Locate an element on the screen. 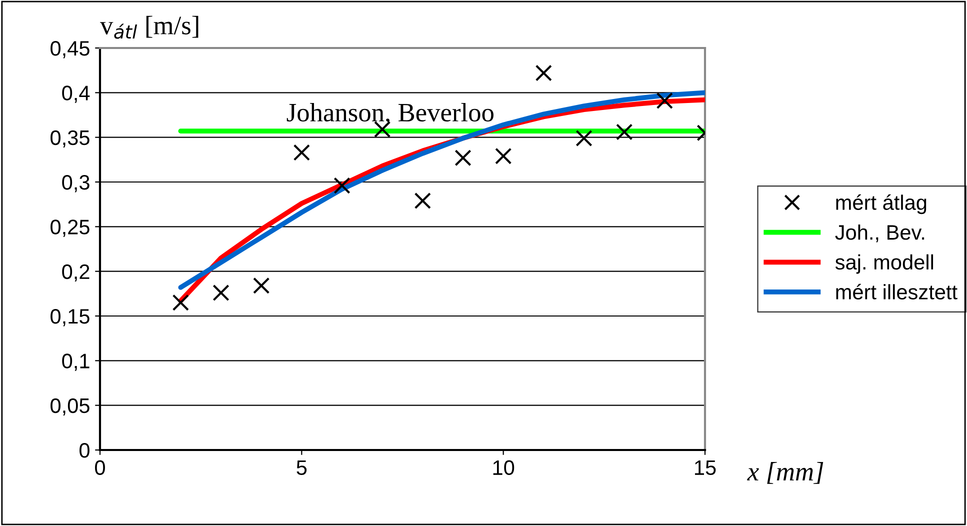  legend-label: saj. modell is located at coordinates (884, 264).